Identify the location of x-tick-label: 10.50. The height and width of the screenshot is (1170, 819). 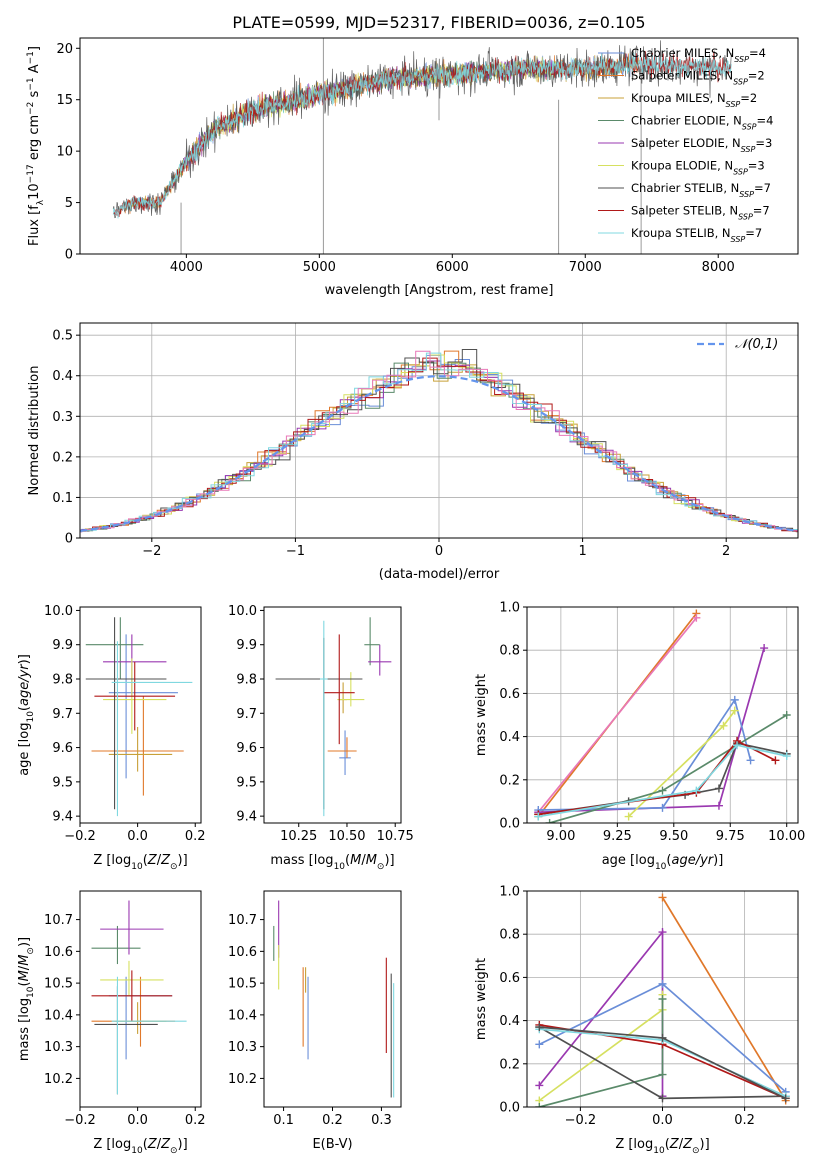
(346, 836).